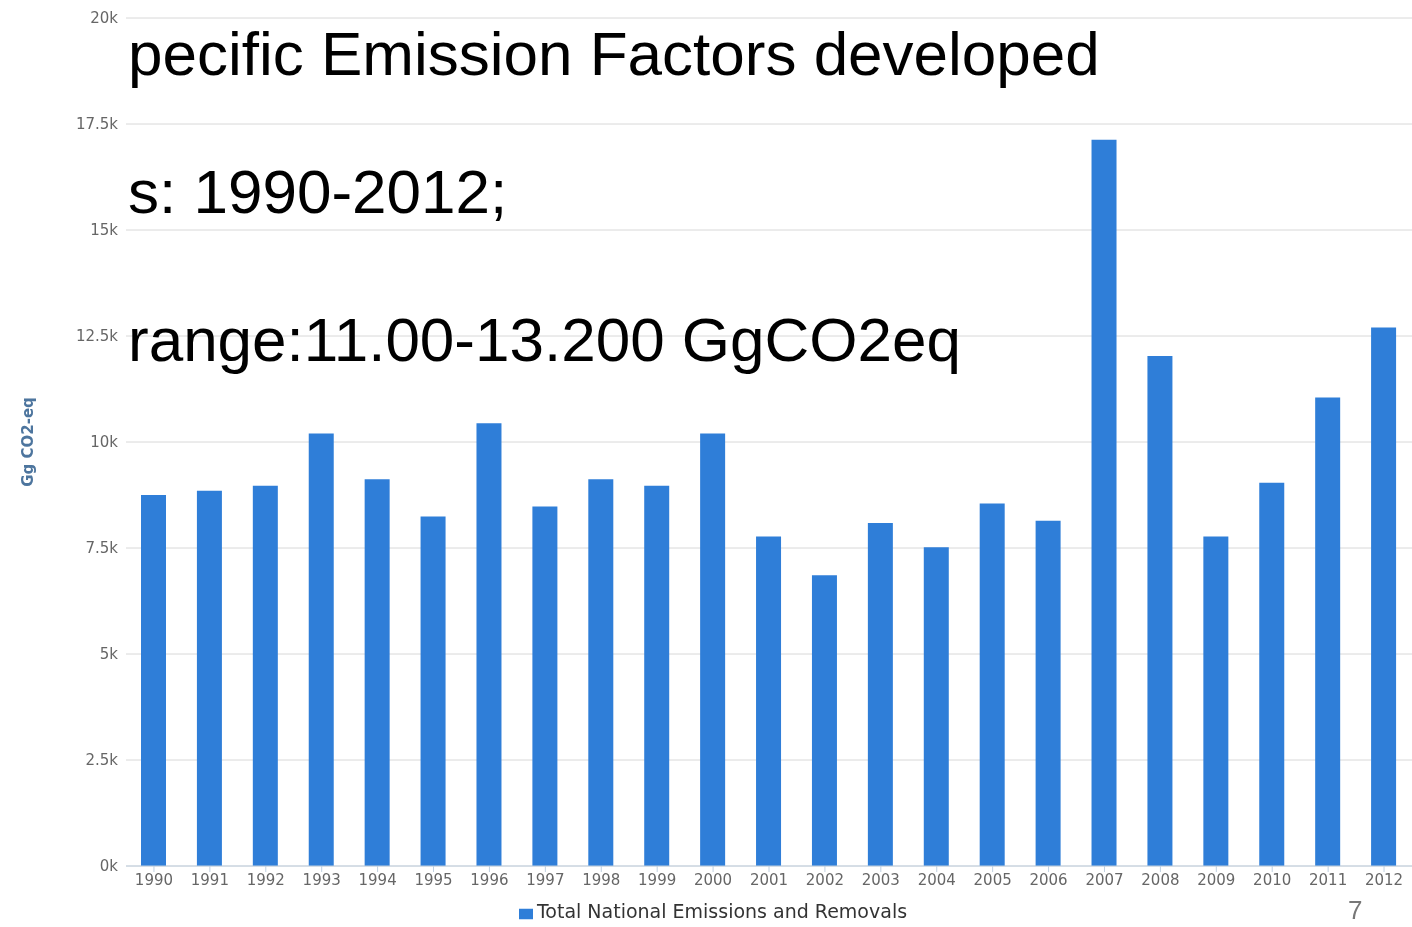  What do you see at coordinates (489, 879) in the screenshot?
I see `x-tick-label: 1996` at bounding box center [489, 879].